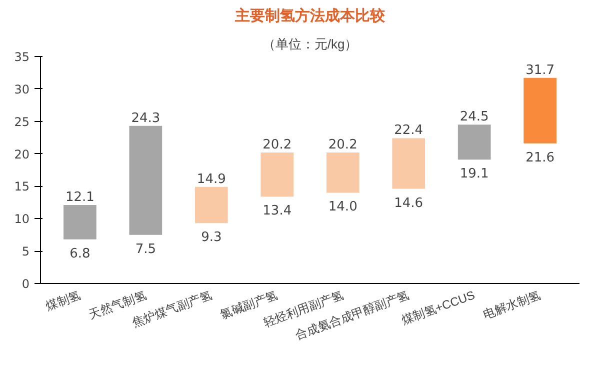 This screenshot has width=594, height=378. Describe the element at coordinates (310, 15) in the screenshot. I see `chart-title: 主要制氢方法成本比较` at that location.